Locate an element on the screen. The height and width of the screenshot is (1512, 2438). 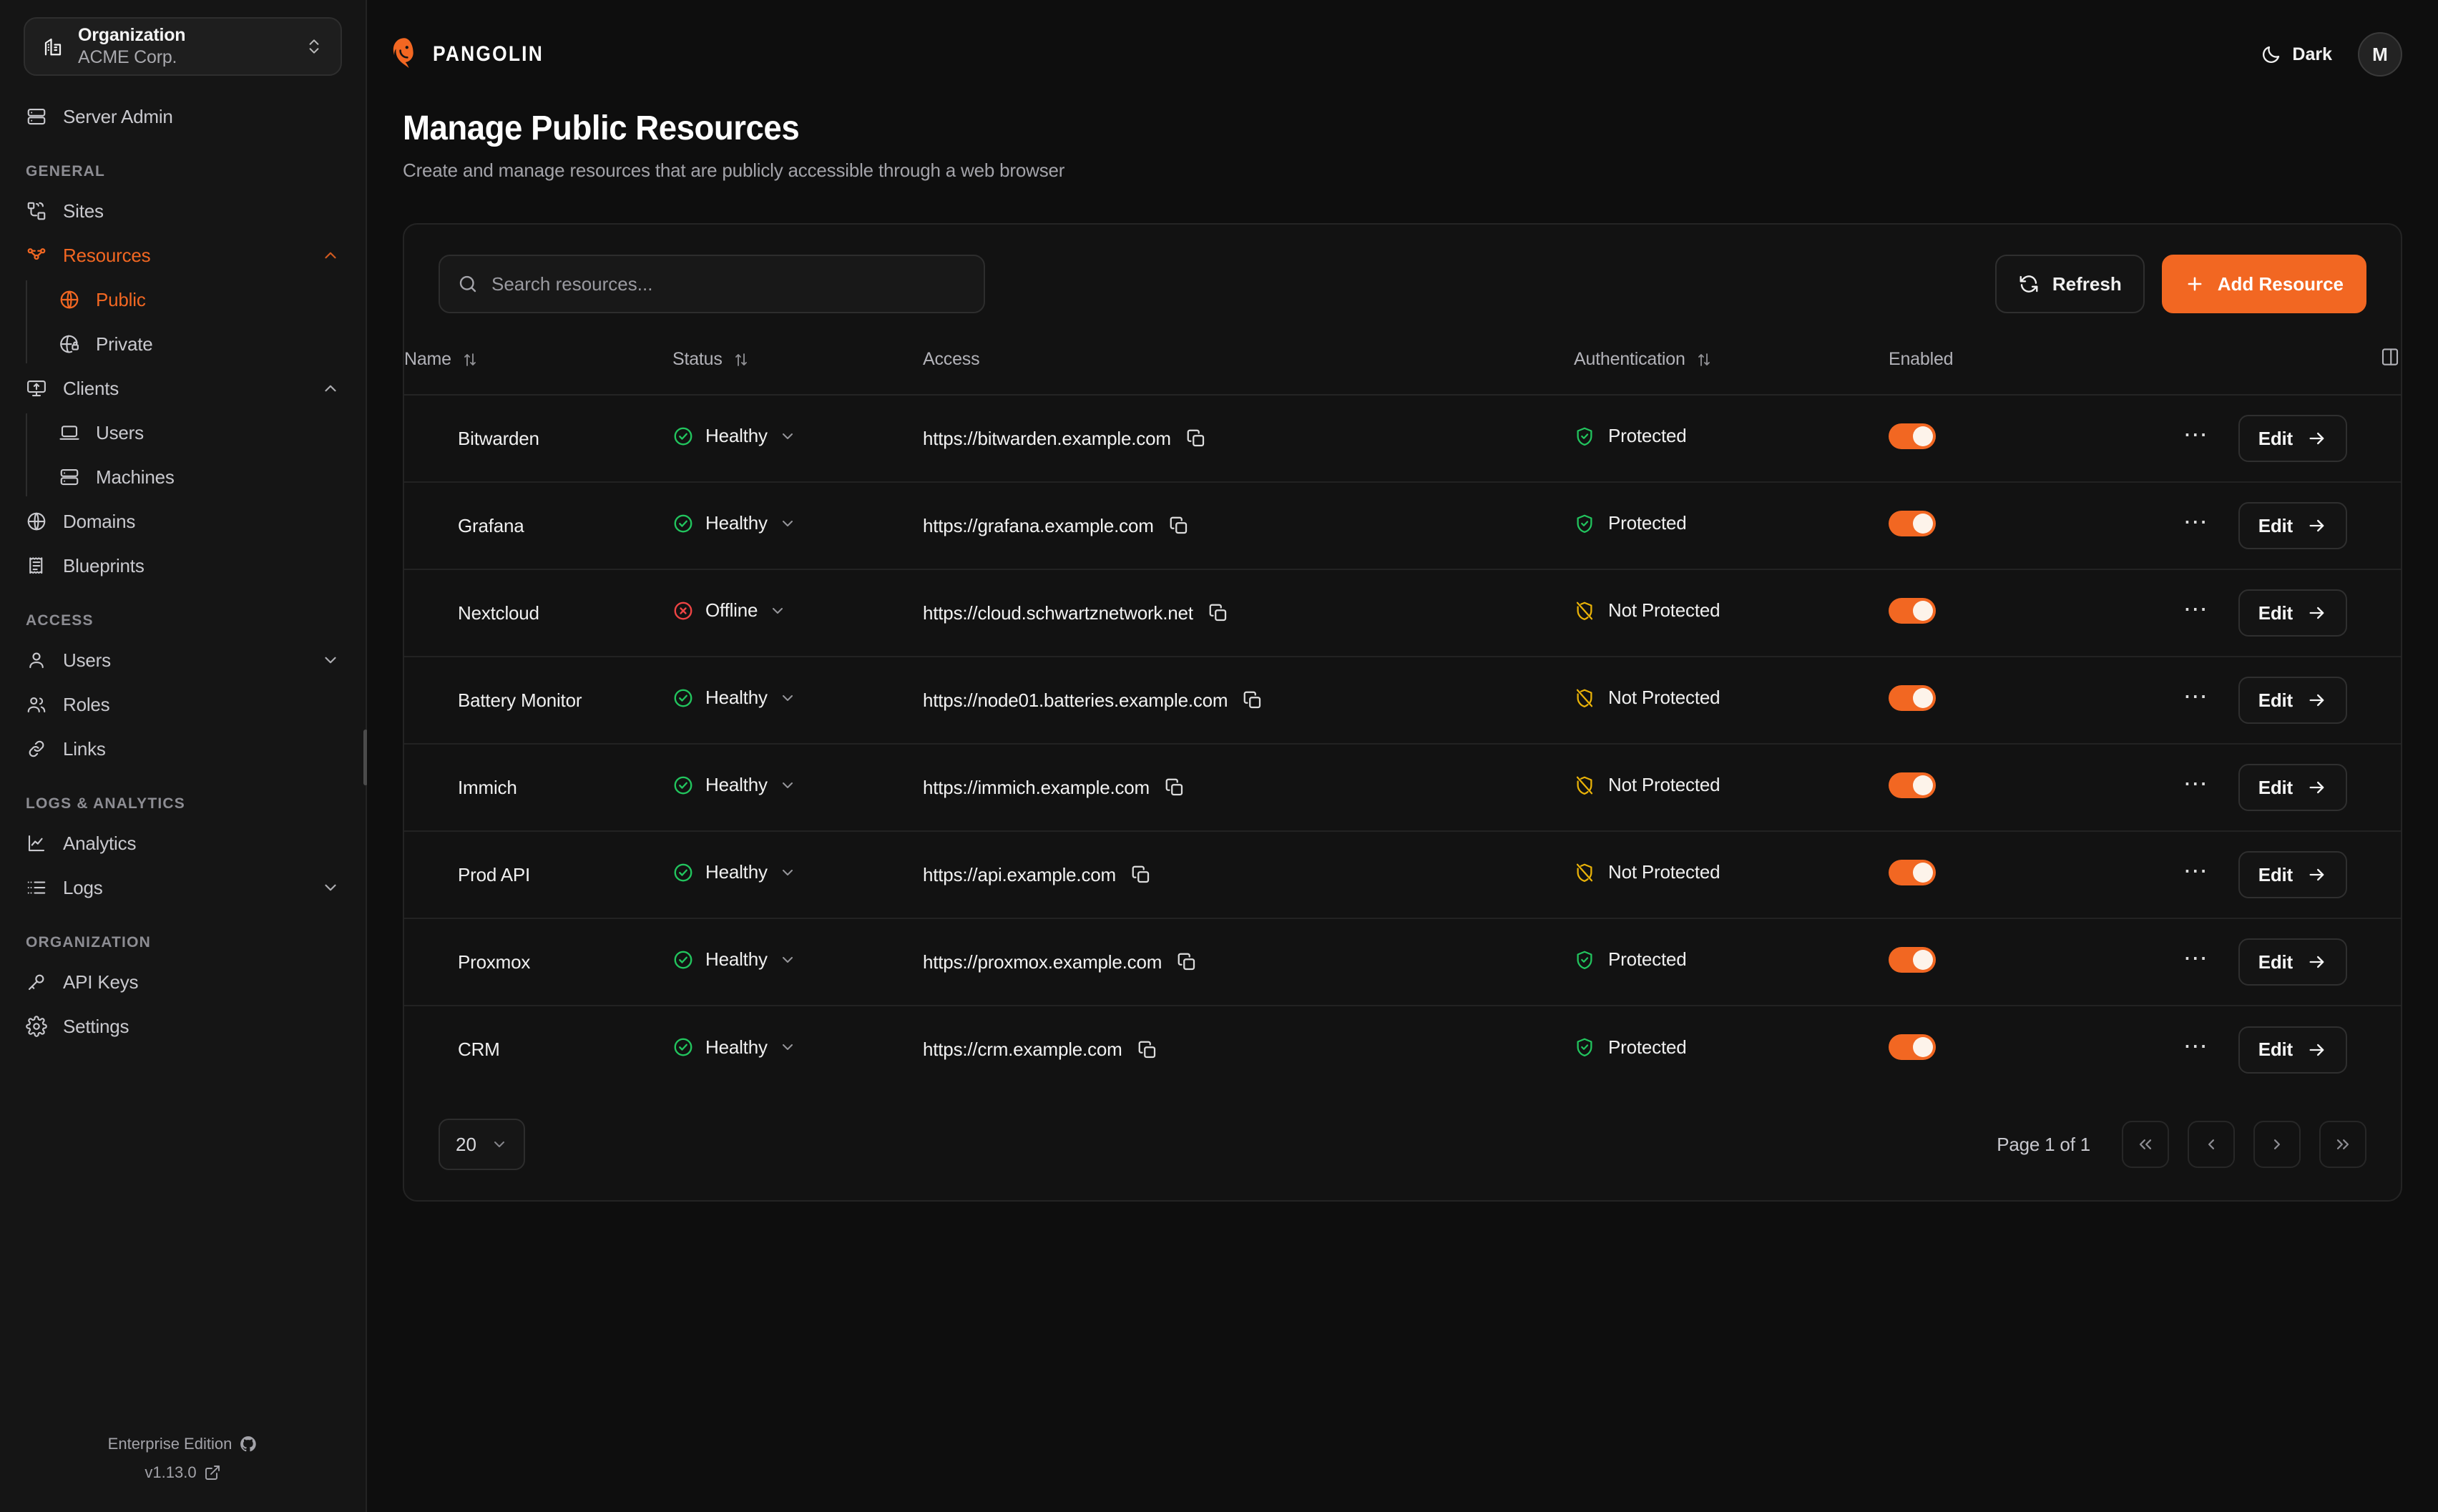
brand: PANGOLIN is located at coordinates (472, 54).